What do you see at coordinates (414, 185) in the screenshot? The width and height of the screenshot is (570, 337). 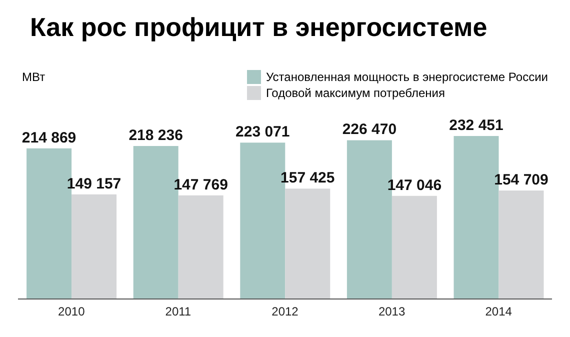 I see `data-label: 147 046` at bounding box center [414, 185].